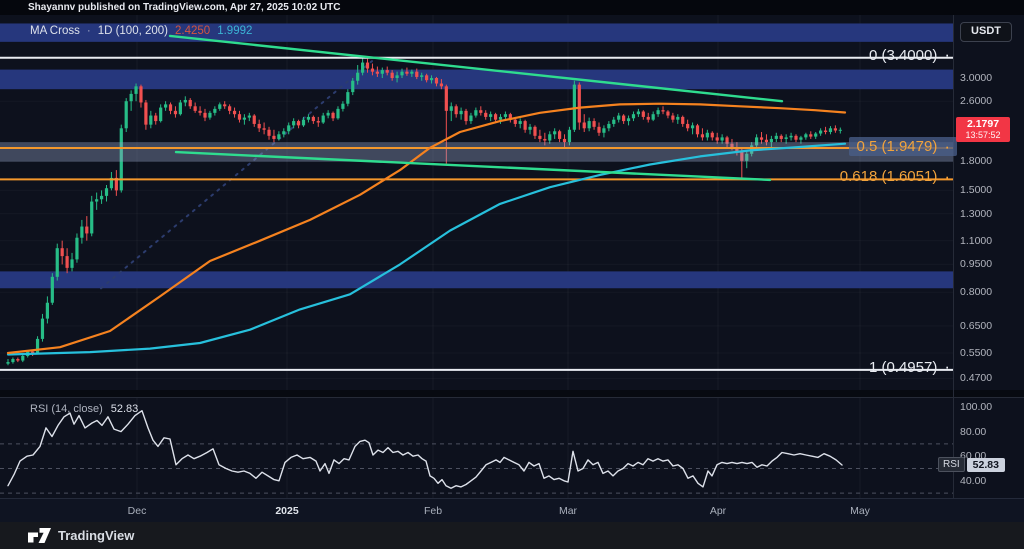 This screenshot has width=1024, height=549. Describe the element at coordinates (137, 511) in the screenshot. I see `time-tick-label: Dec` at that location.